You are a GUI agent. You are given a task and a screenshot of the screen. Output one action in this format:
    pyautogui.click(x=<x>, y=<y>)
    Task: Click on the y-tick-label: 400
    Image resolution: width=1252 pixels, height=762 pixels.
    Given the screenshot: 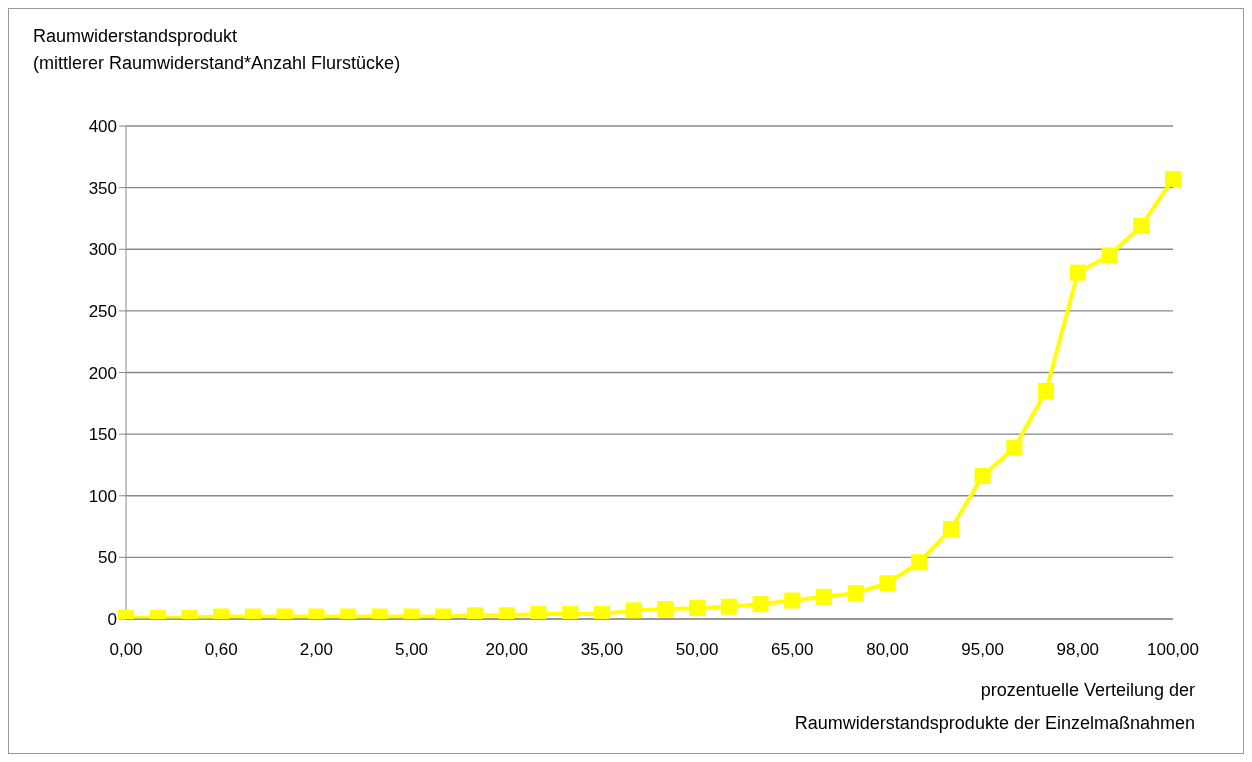 What is the action you would take?
    pyautogui.click(x=102, y=127)
    